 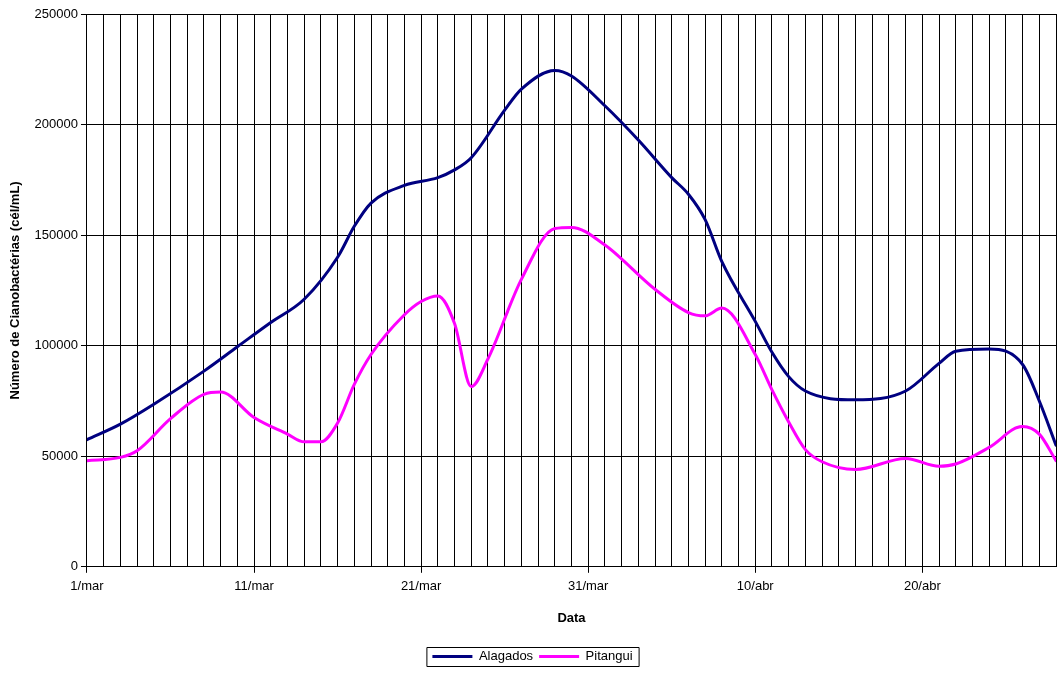 What do you see at coordinates (755, 586) in the screenshot?
I see `x-tick-label: 10/abr` at bounding box center [755, 586].